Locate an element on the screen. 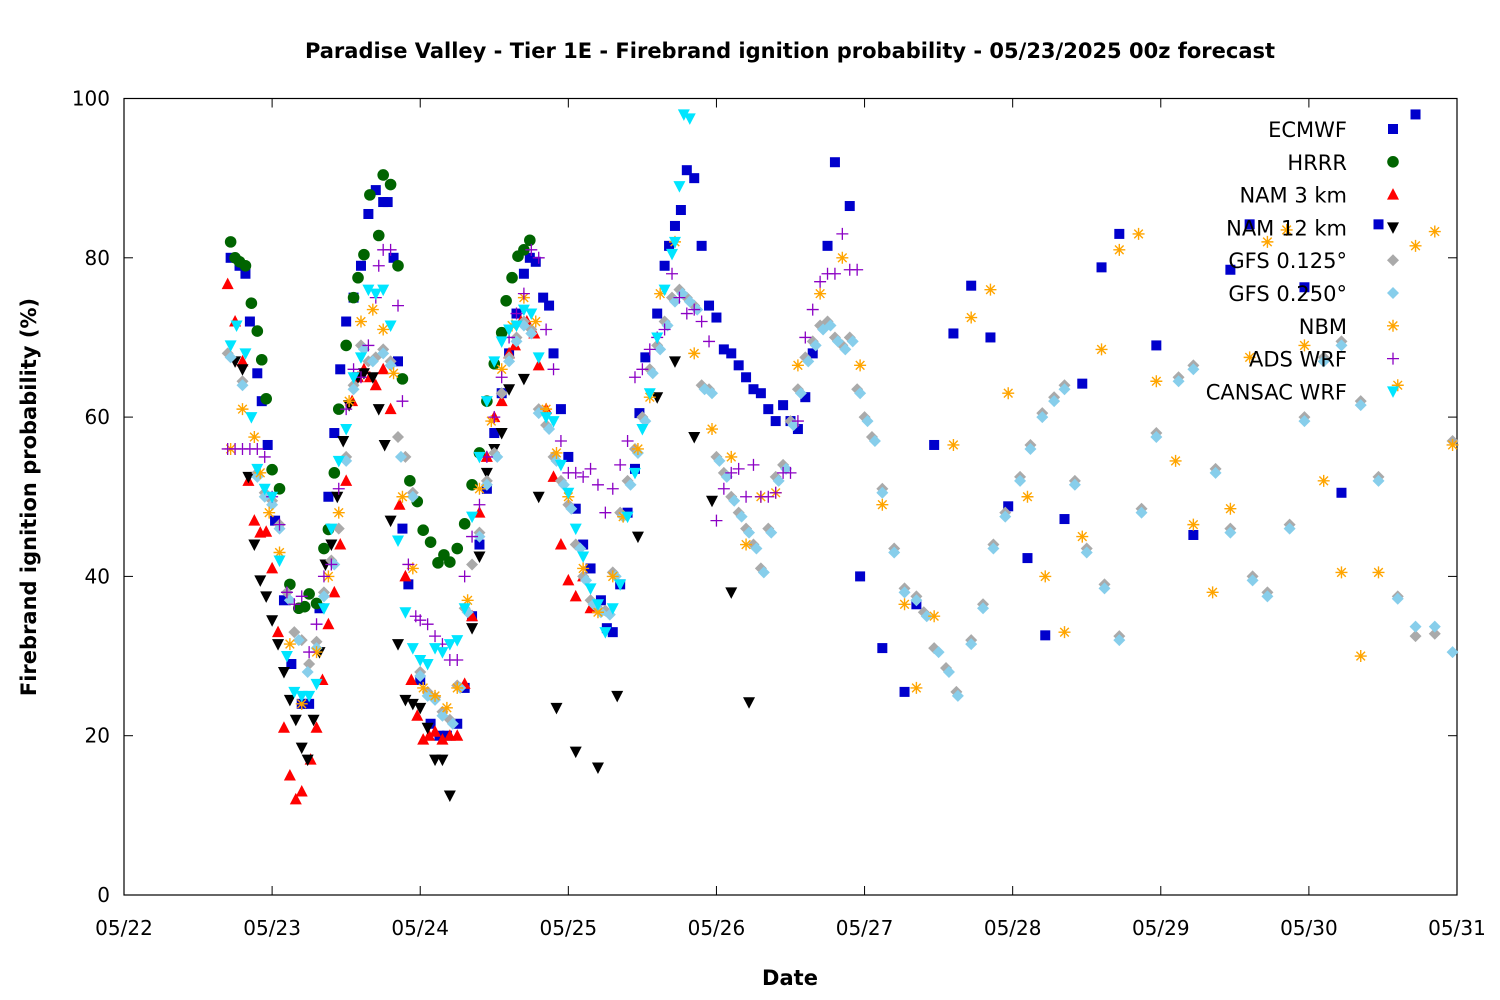 This screenshot has width=1500, height=1000. x-tick-label: 05/28 is located at coordinates (1013, 928).